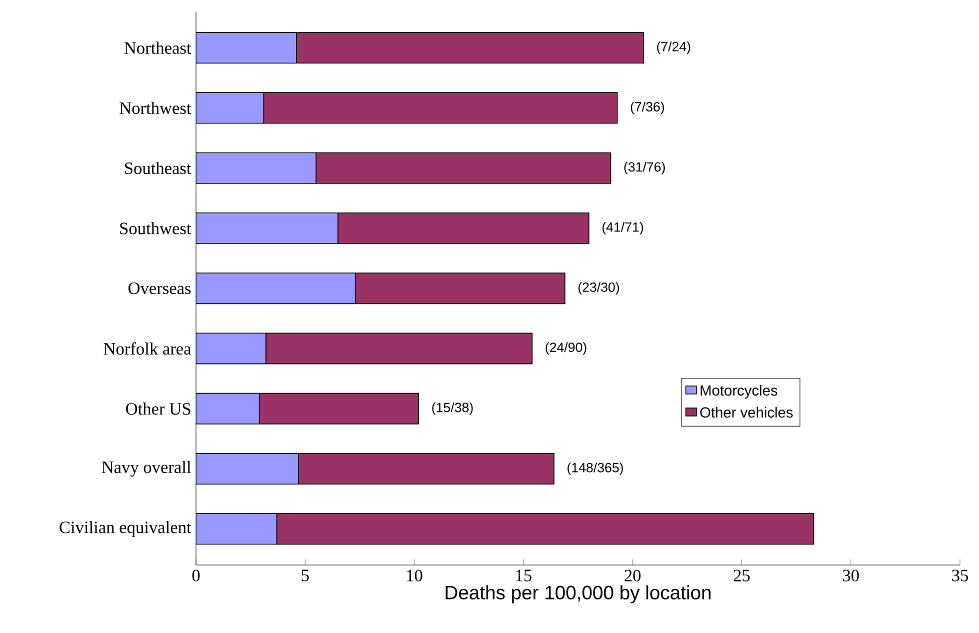 The height and width of the screenshot is (633, 979). Describe the element at coordinates (148, 348) in the screenshot. I see `y-tick-label: Norfolk area` at that location.